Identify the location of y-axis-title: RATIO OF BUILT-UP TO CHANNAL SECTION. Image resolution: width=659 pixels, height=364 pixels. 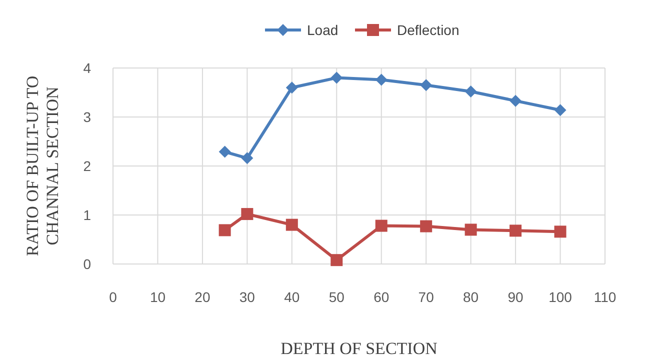
(42, 166).